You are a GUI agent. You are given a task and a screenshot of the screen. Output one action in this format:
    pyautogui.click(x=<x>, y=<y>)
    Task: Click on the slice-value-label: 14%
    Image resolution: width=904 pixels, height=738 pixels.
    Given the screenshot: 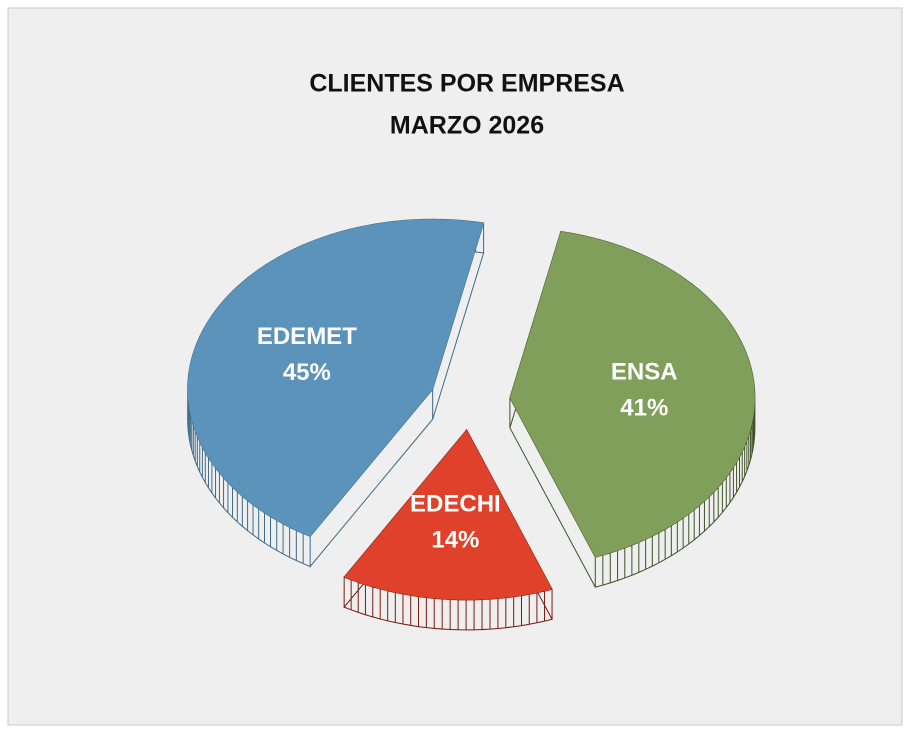 What is the action you would take?
    pyautogui.click(x=455, y=539)
    